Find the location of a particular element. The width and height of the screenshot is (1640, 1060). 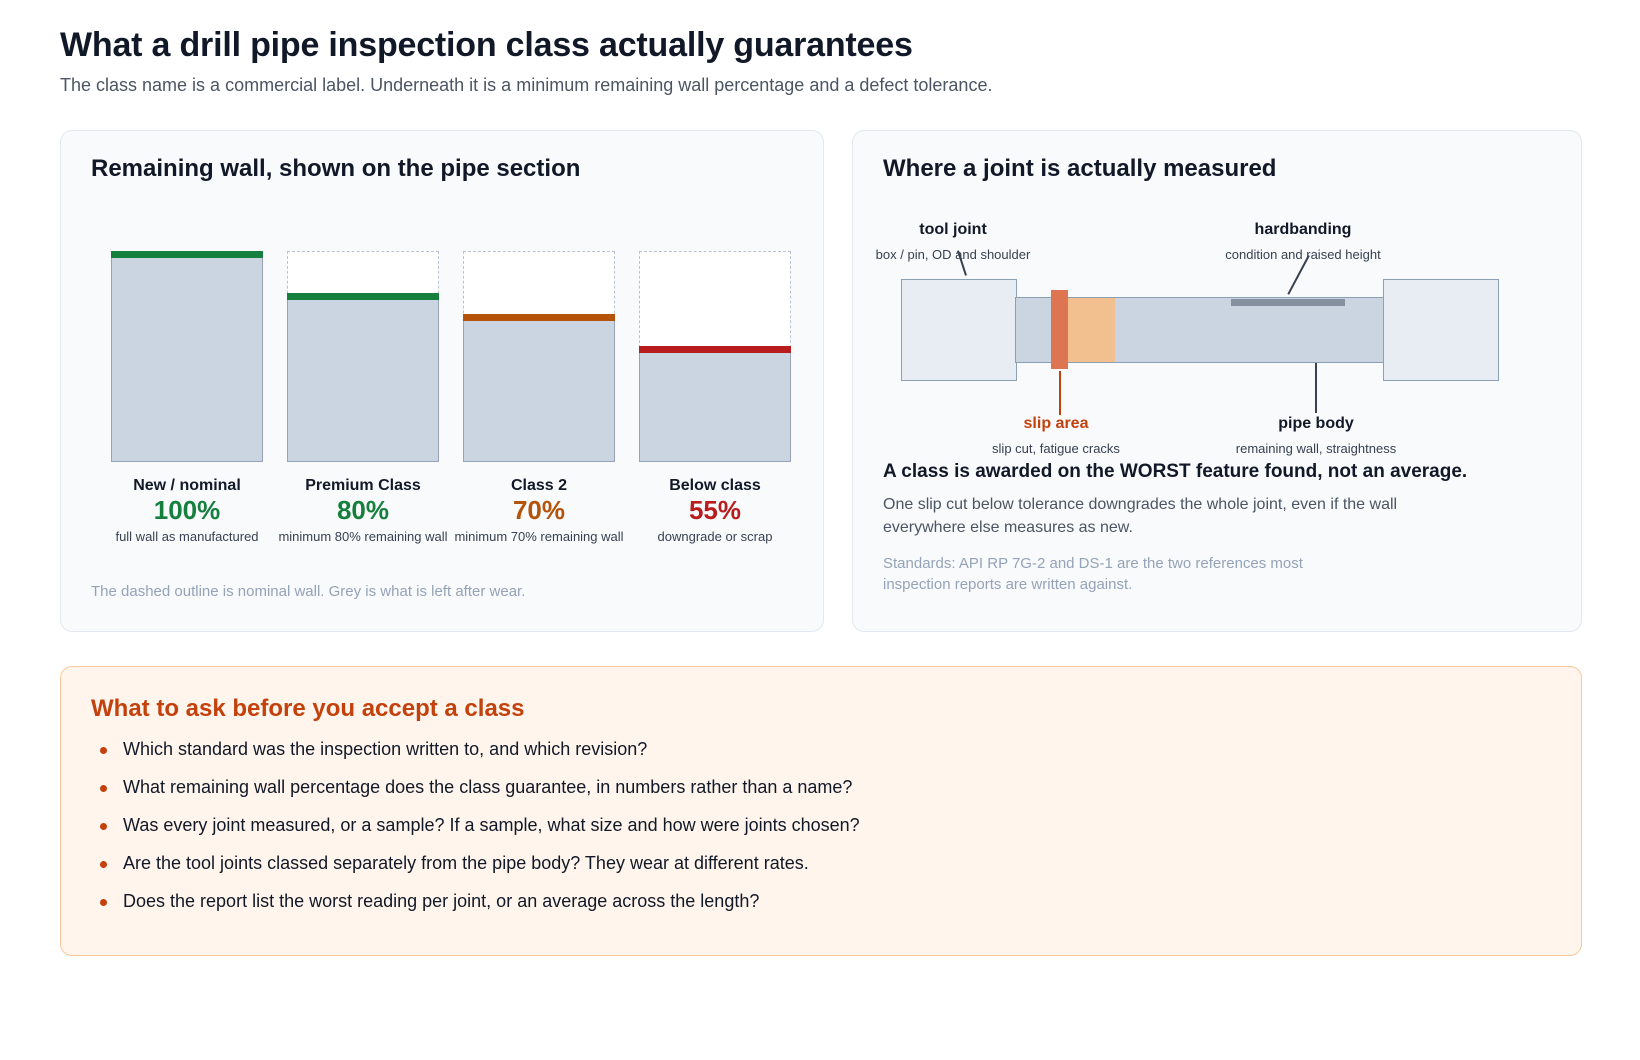

joint-measurement-title: Where a joint is actually measured is located at coordinates (1080, 168).